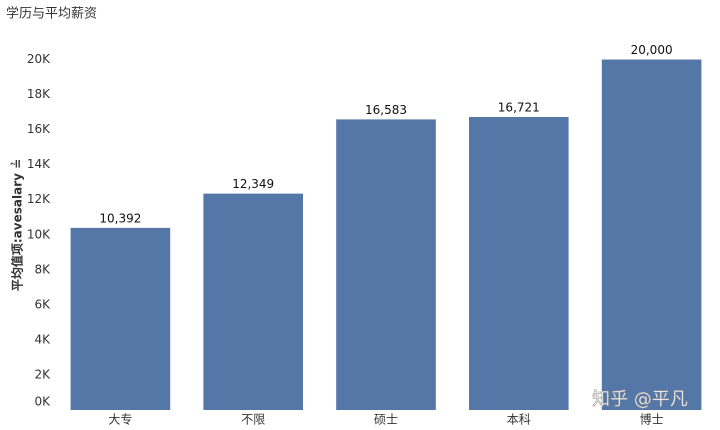 This screenshot has height=430, width=720. I want to click on data-label: 16,721, so click(519, 107).